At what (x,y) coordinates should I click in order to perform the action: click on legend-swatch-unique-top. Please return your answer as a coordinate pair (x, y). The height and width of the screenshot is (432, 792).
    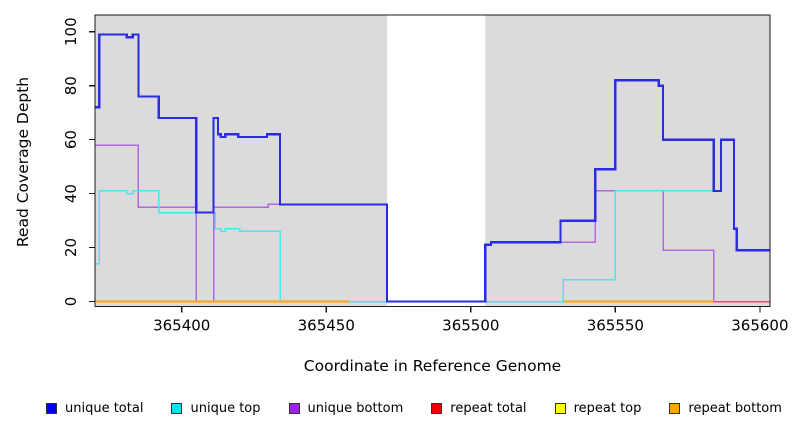
    Looking at the image, I should click on (177, 408).